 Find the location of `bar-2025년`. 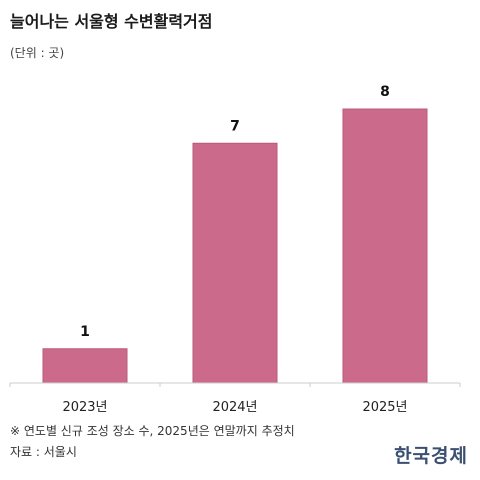

bar-2025년 is located at coordinates (385, 246).